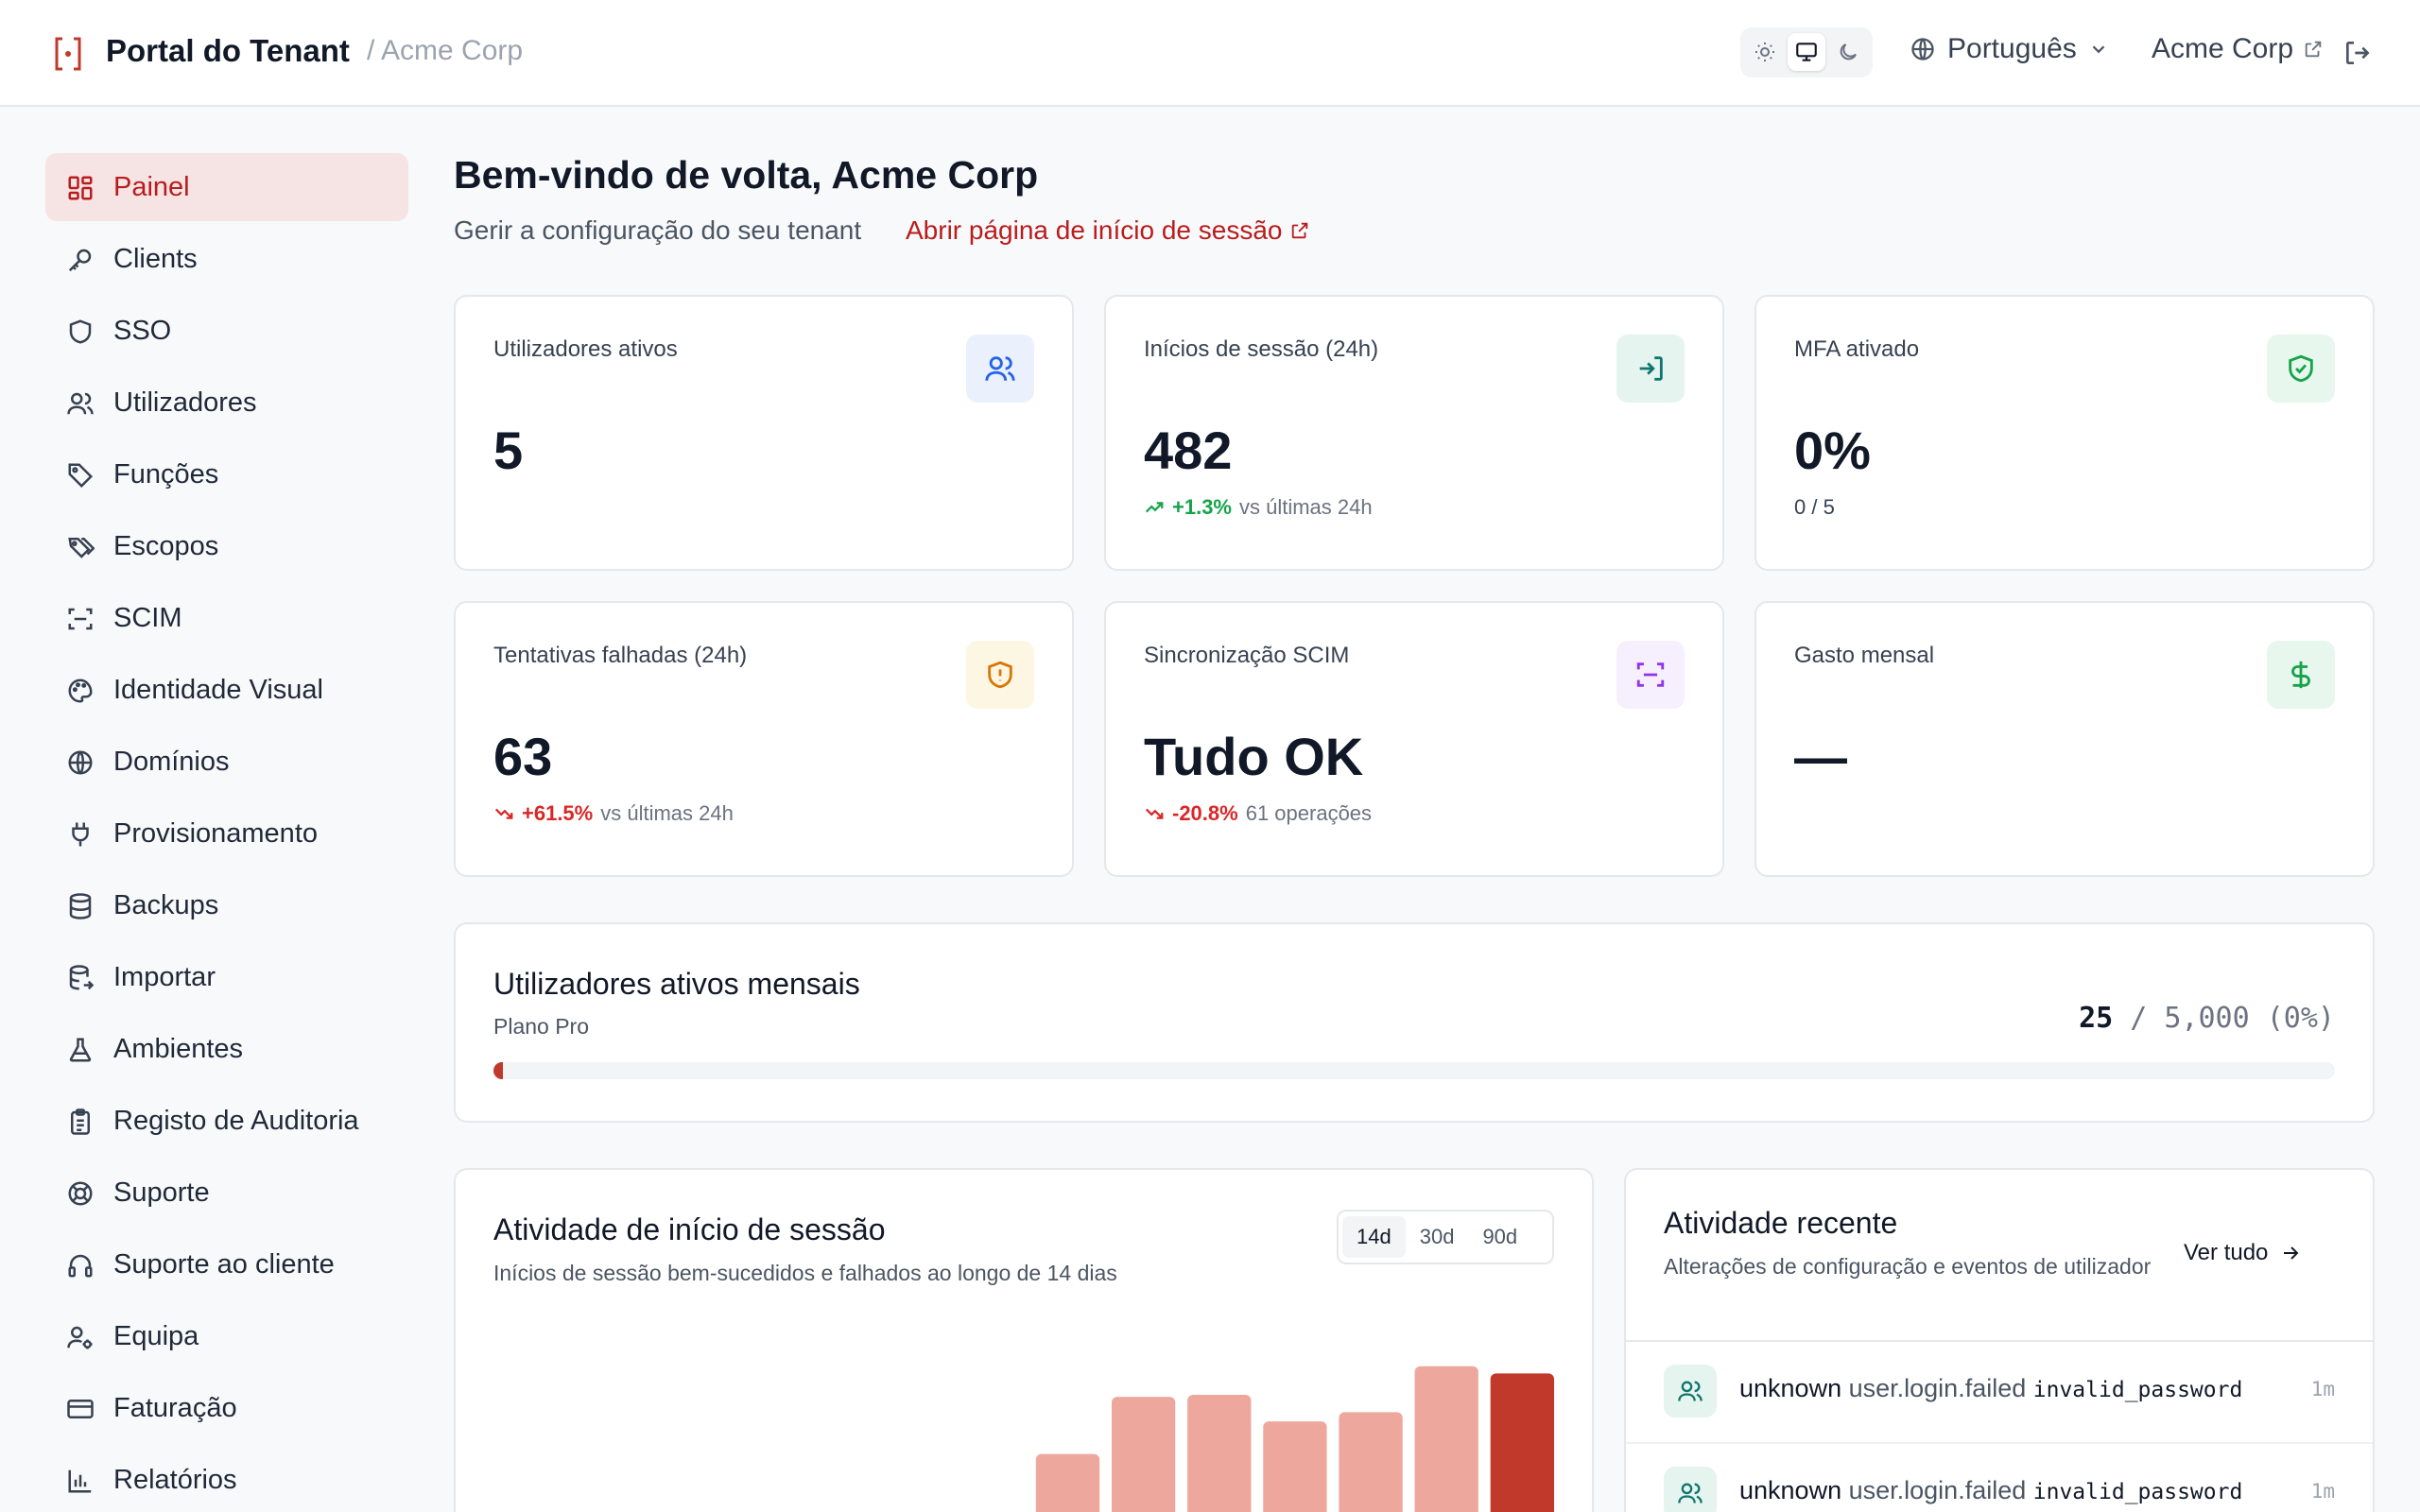 This screenshot has width=2420, height=1512. What do you see at coordinates (1000, 369) in the screenshot?
I see `users-icon` at bounding box center [1000, 369].